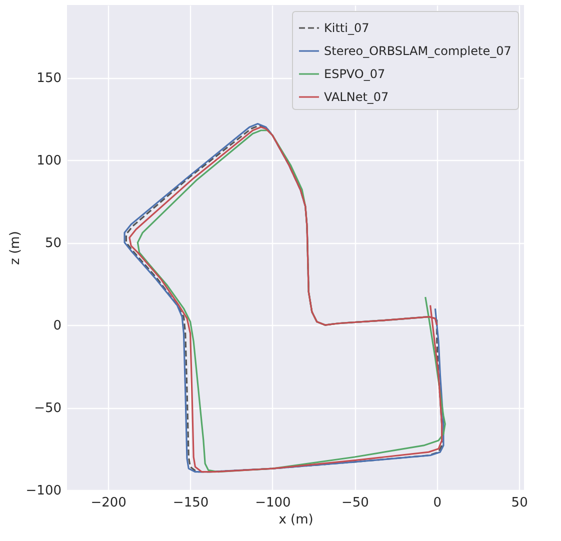  I want to click on y-tick-label: −100, so click(44, 491).